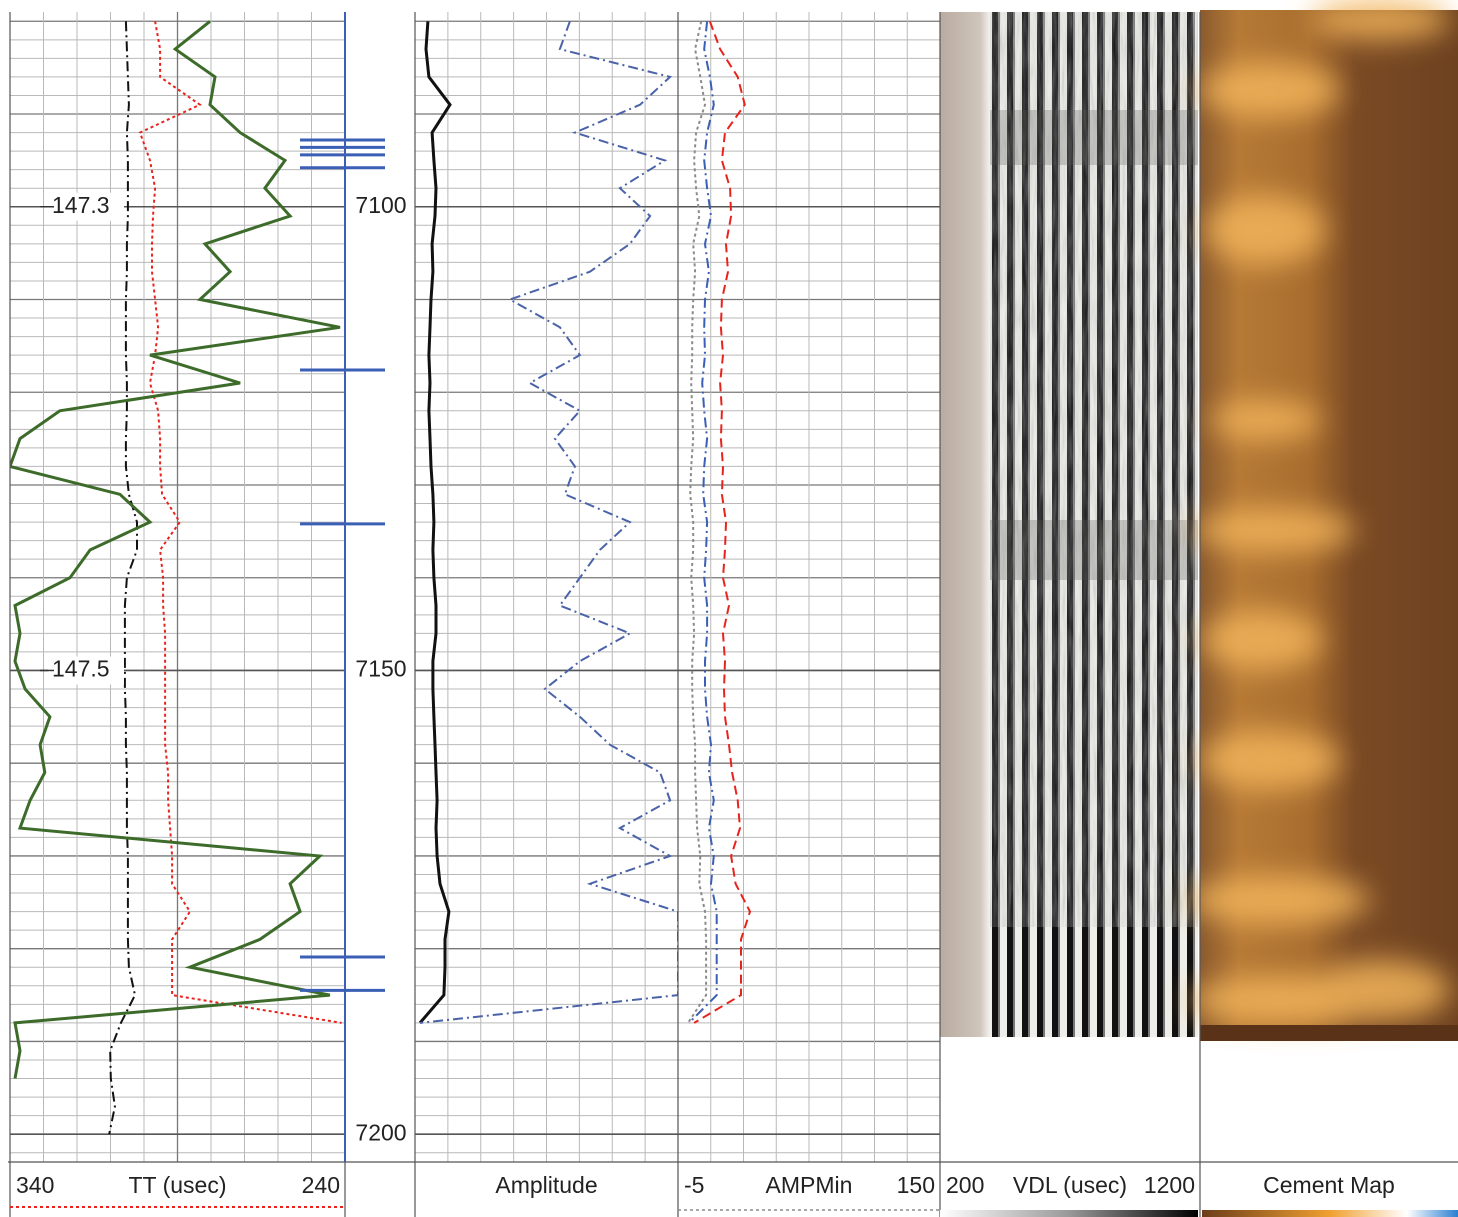 The image size is (1458, 1217). I want to click on scale-label: 150, so click(916, 1185).